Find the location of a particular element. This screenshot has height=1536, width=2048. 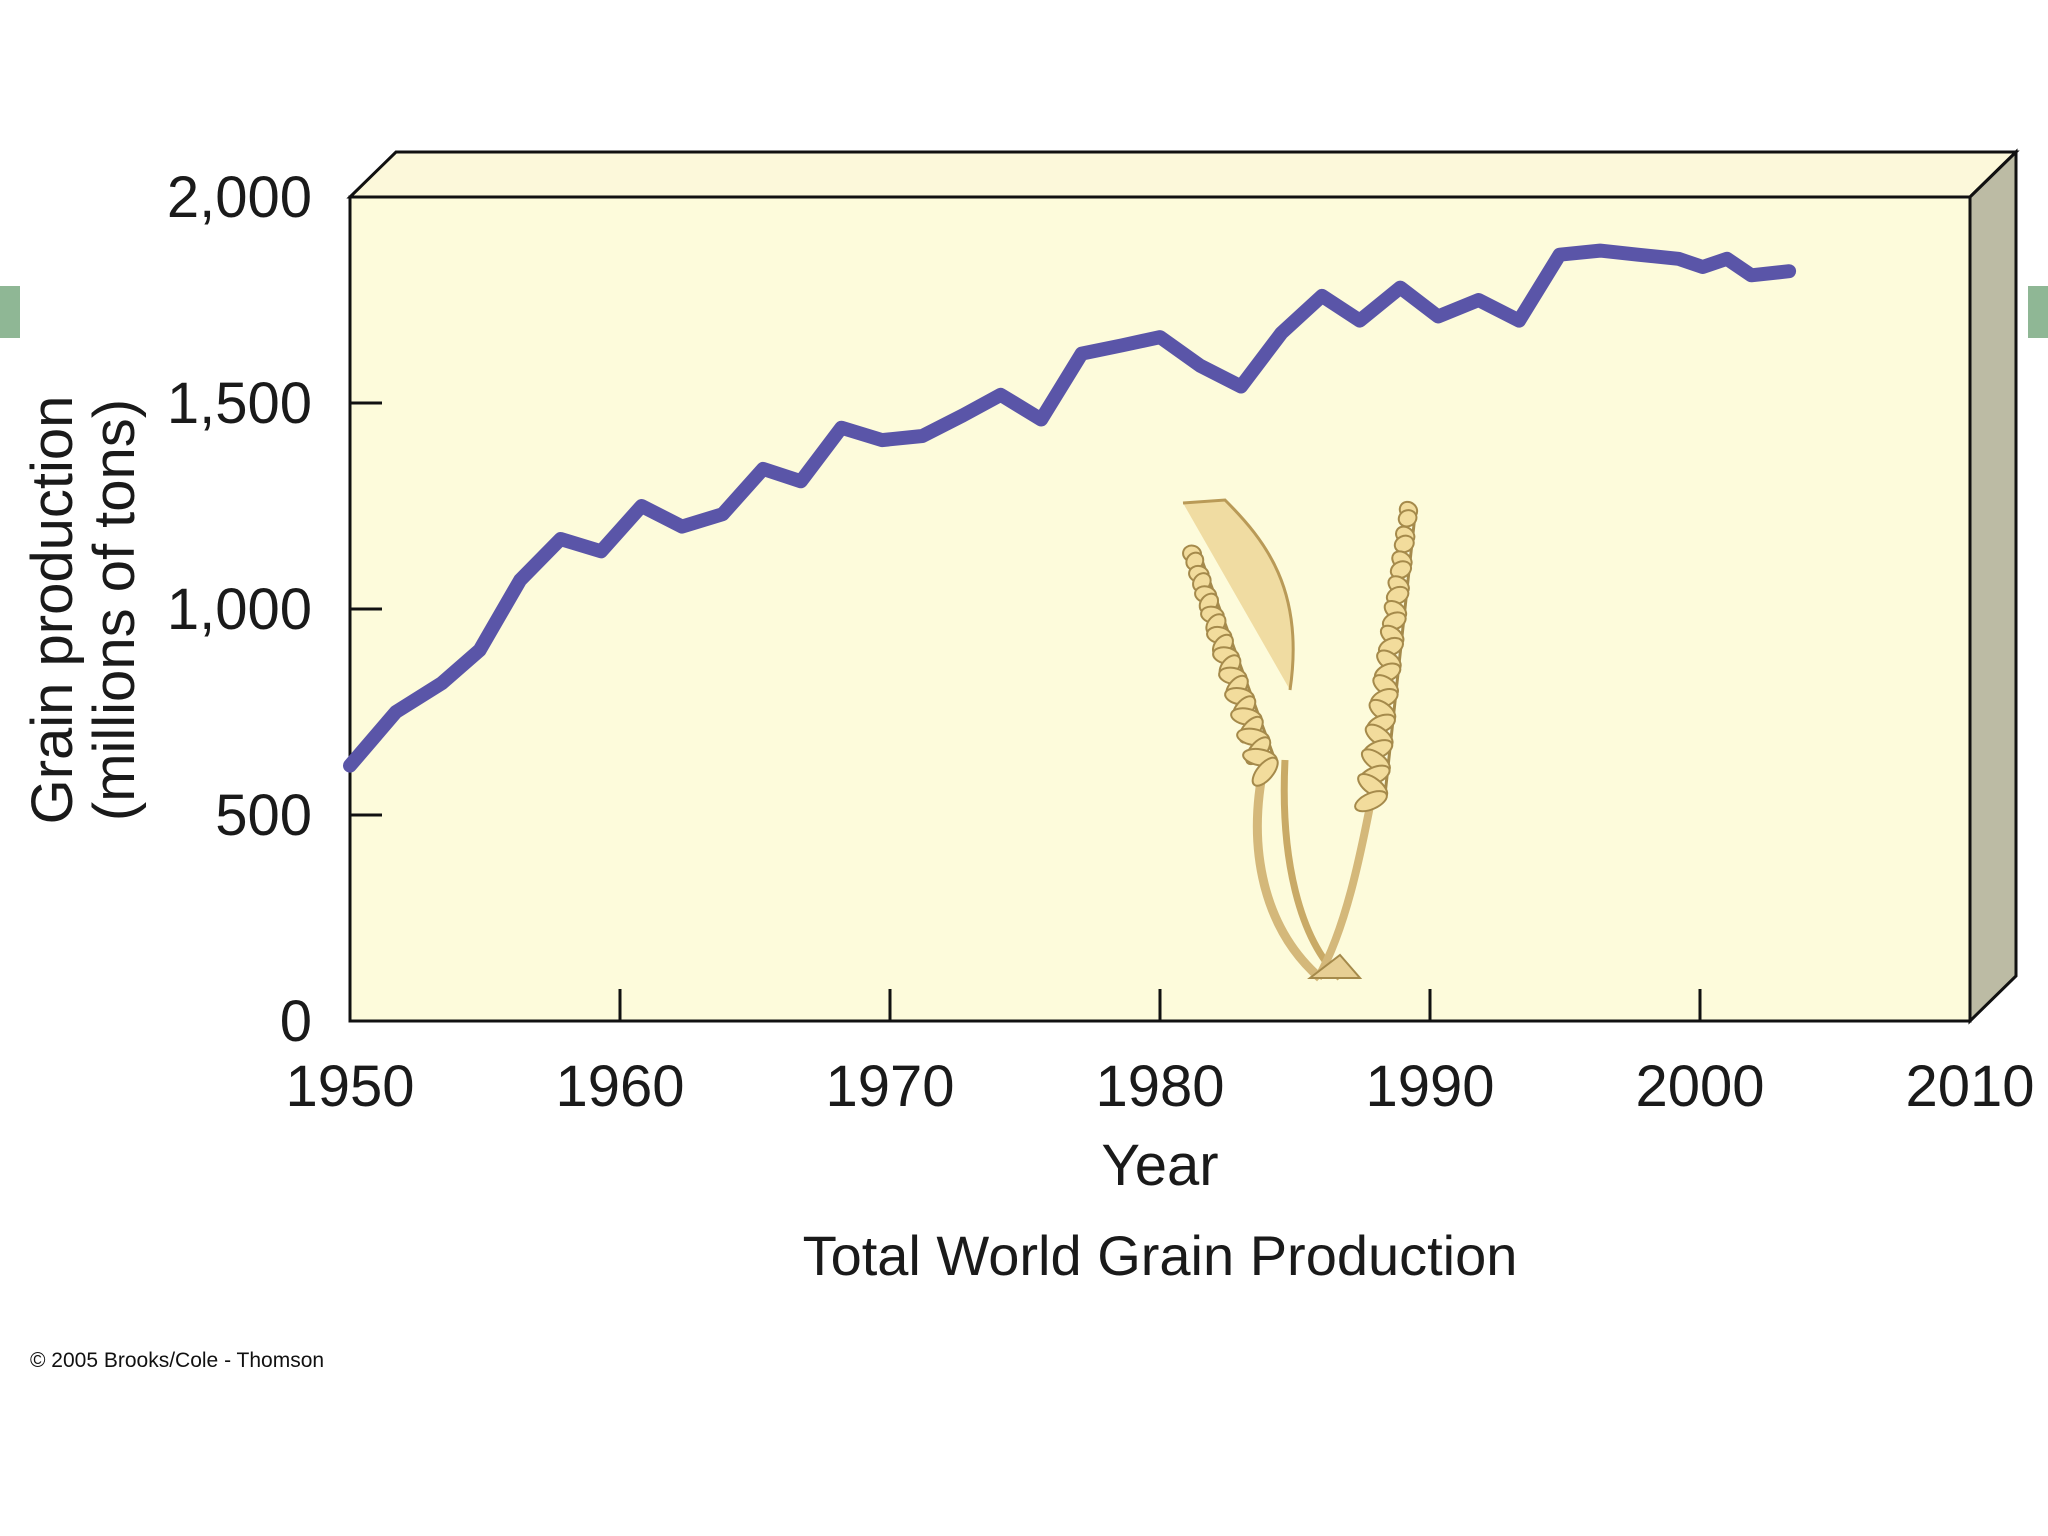

x-tick-label: 2010 is located at coordinates (1969, 1086).